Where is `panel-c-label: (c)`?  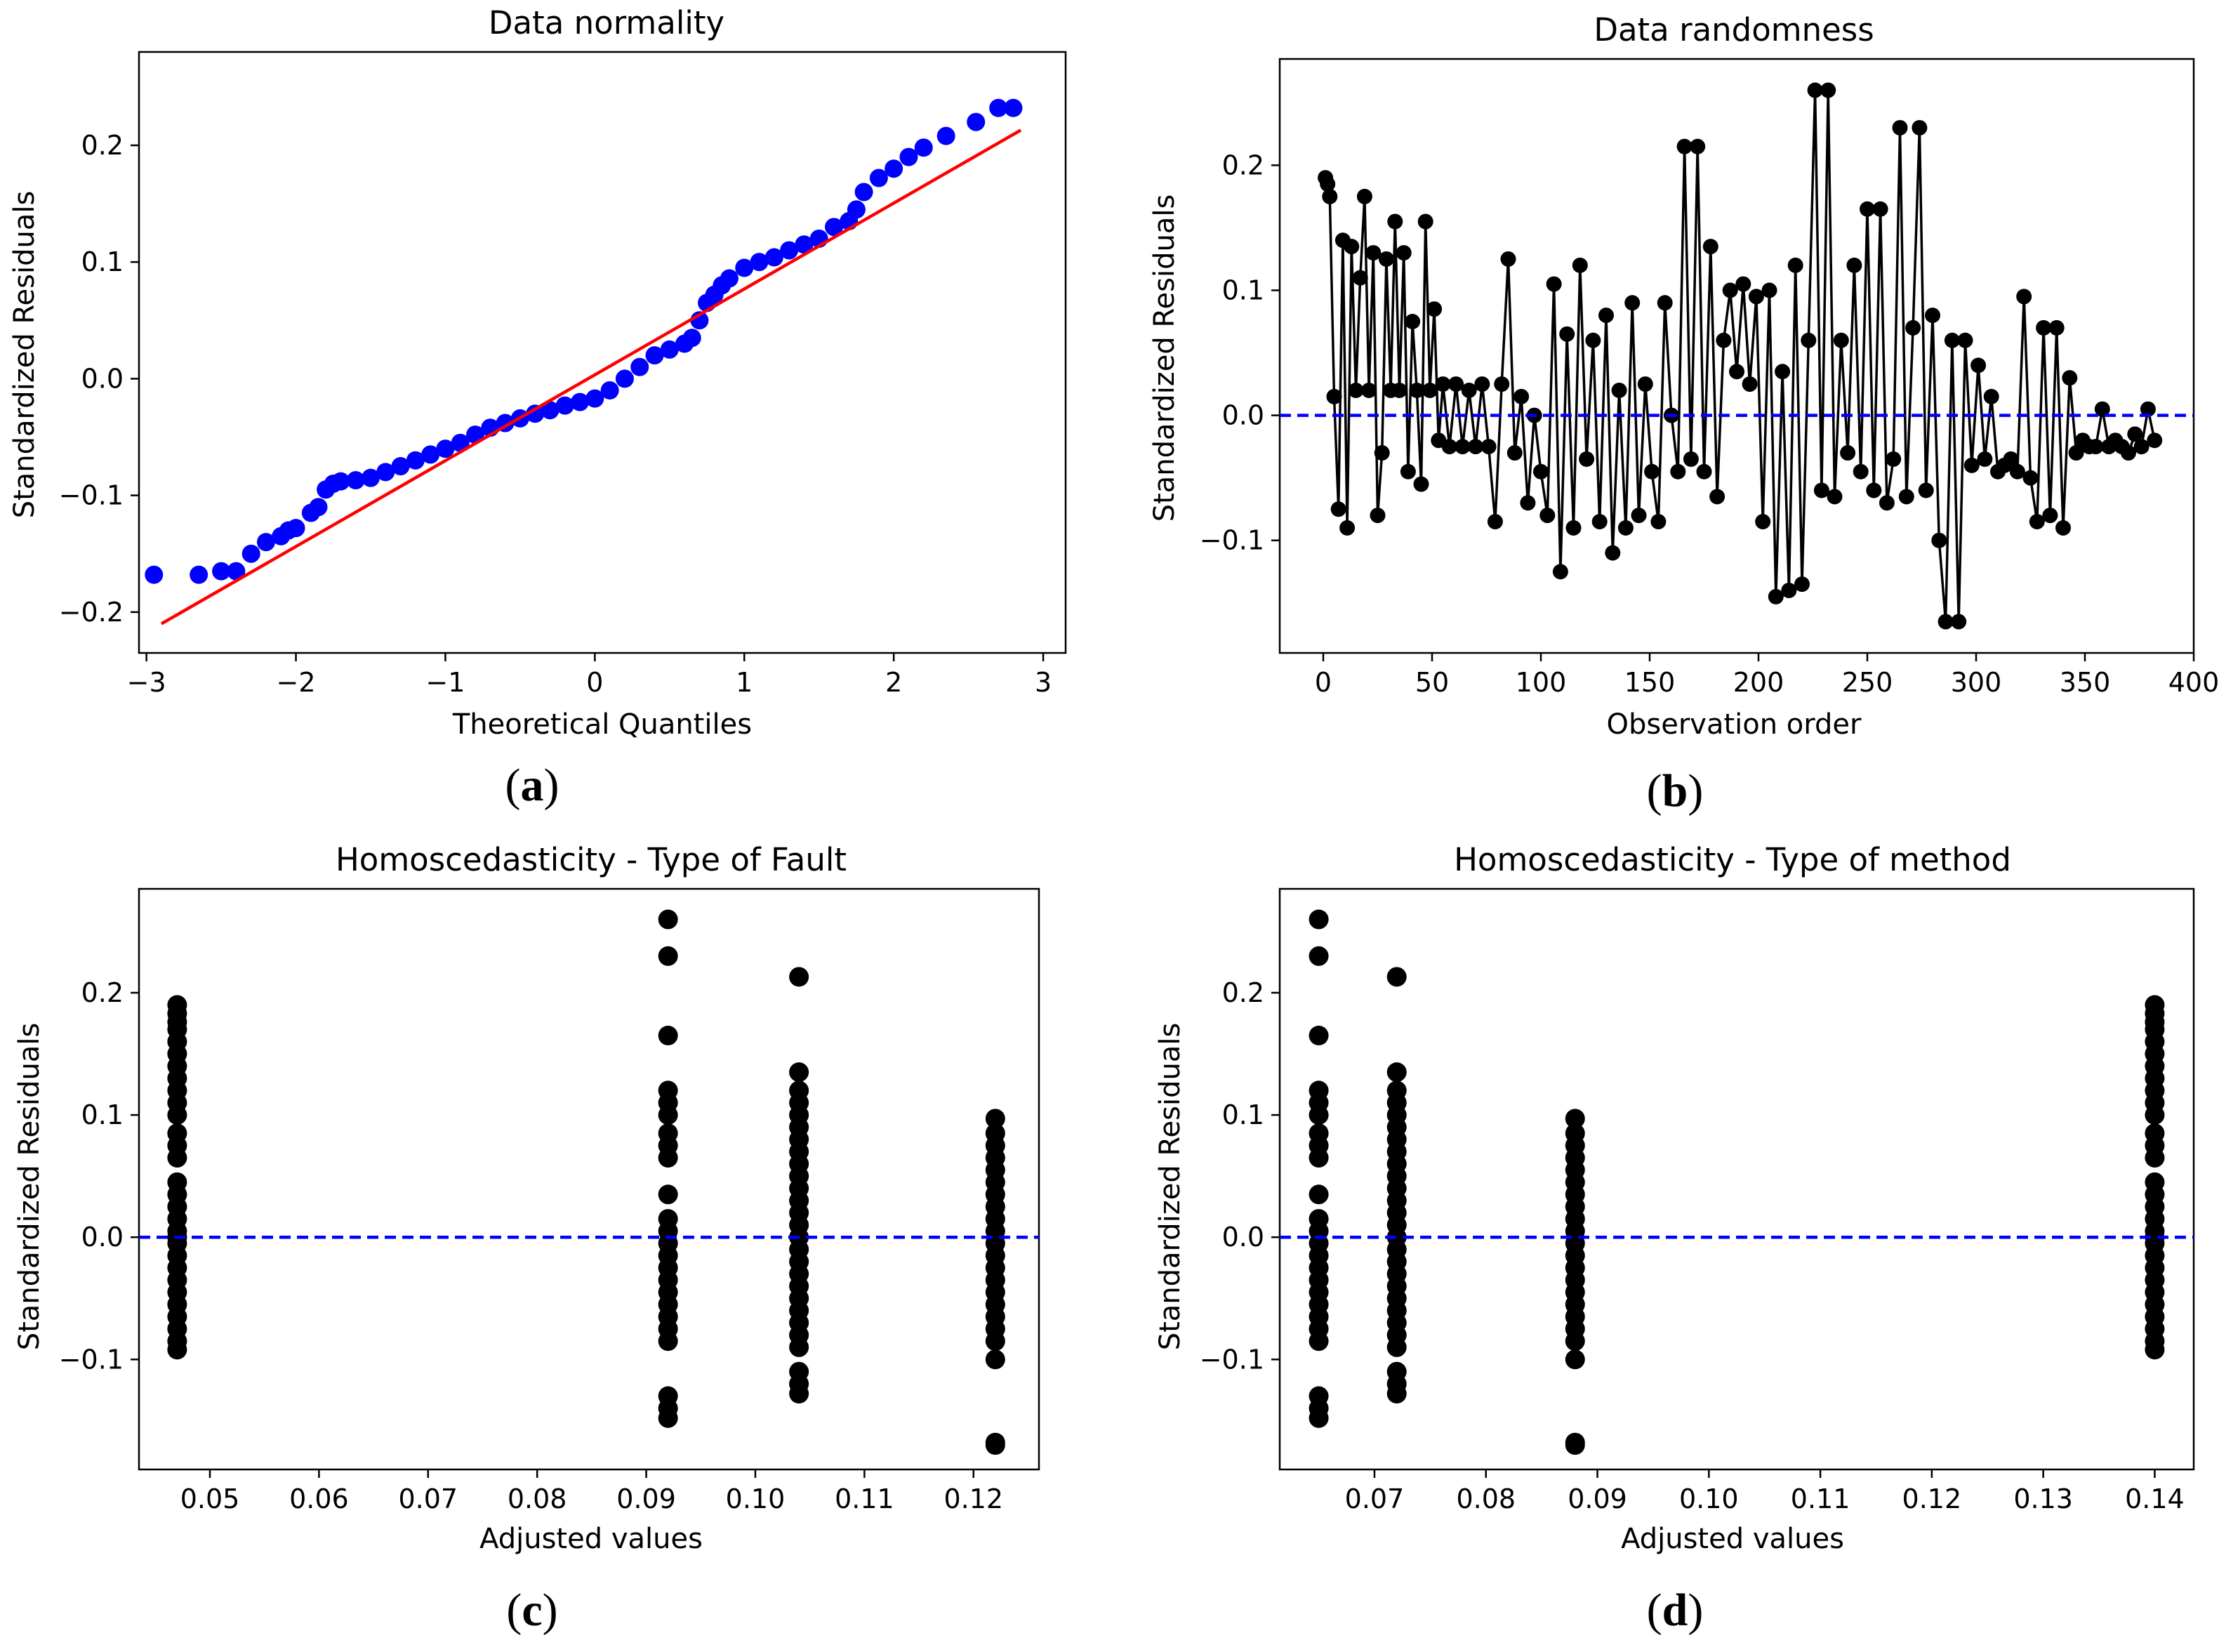 panel-c-label: (c) is located at coordinates (531, 1610).